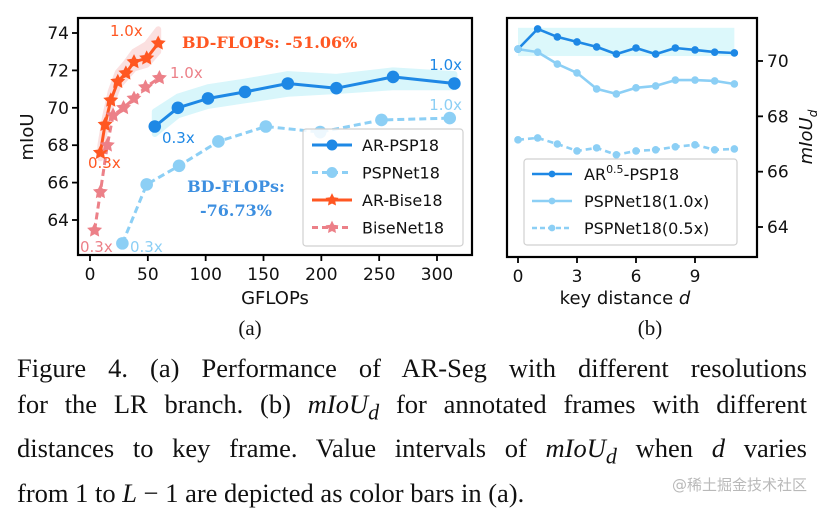  What do you see at coordinates (577, 277) in the screenshot?
I see `x-tick-label: 3` at bounding box center [577, 277].